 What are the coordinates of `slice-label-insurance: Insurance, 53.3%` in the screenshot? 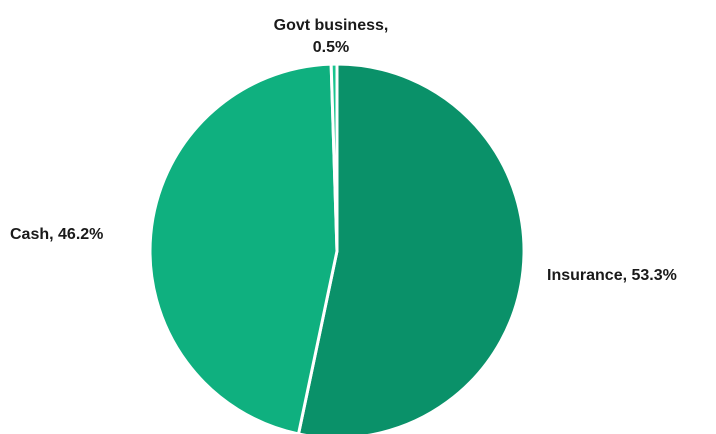 It's located at (612, 275).